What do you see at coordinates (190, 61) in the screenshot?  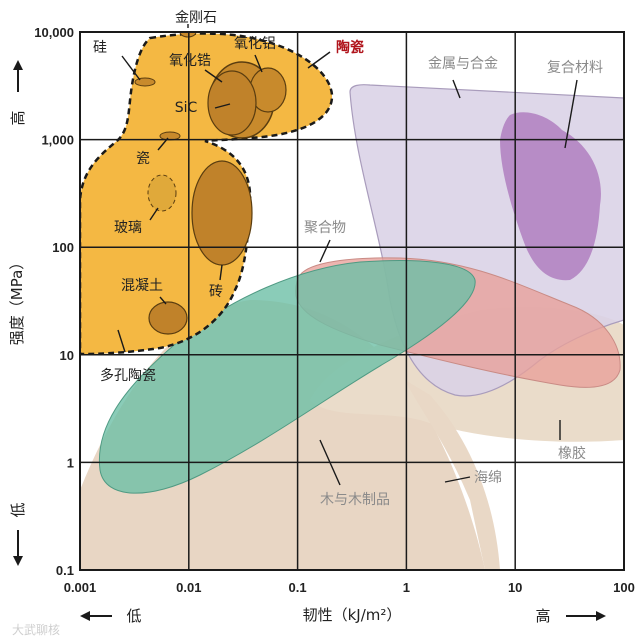 I see `label-zirconia: 氧化锆` at bounding box center [190, 61].